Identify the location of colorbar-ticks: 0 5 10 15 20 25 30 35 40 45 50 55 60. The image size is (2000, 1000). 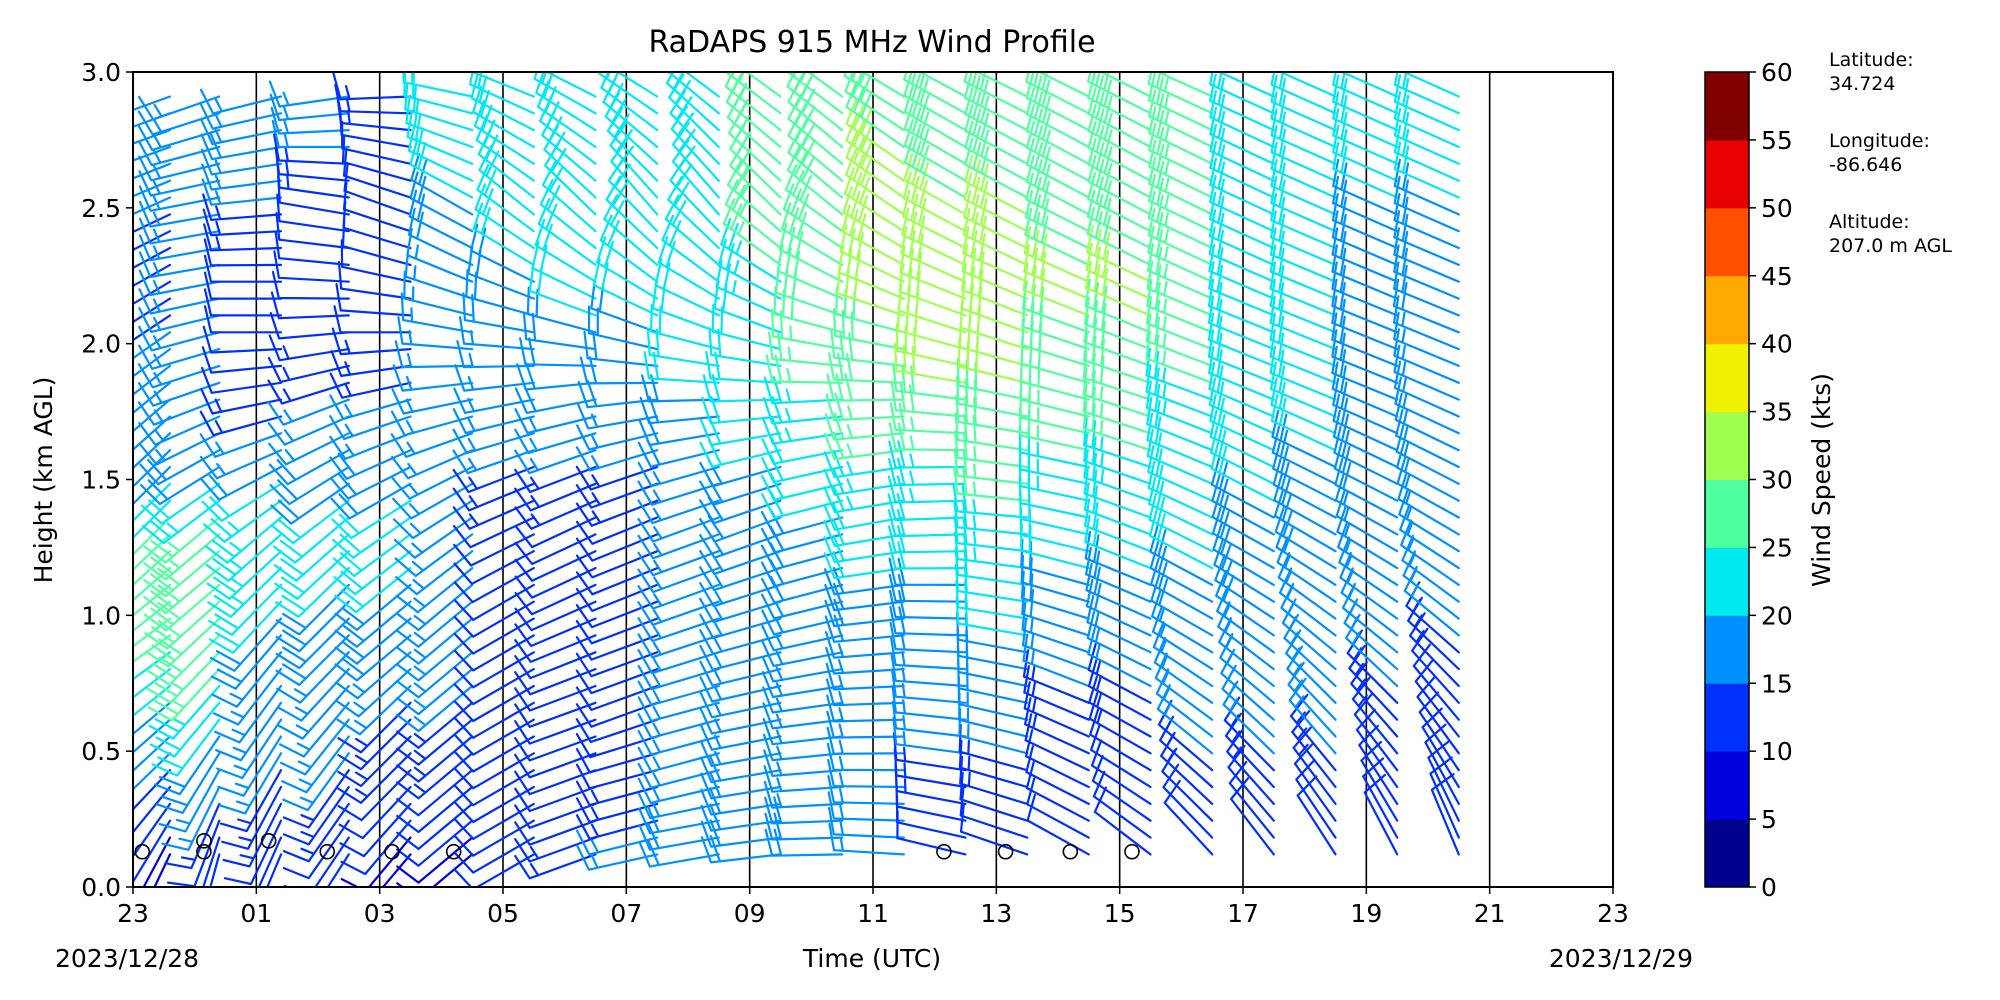
(1771, 480).